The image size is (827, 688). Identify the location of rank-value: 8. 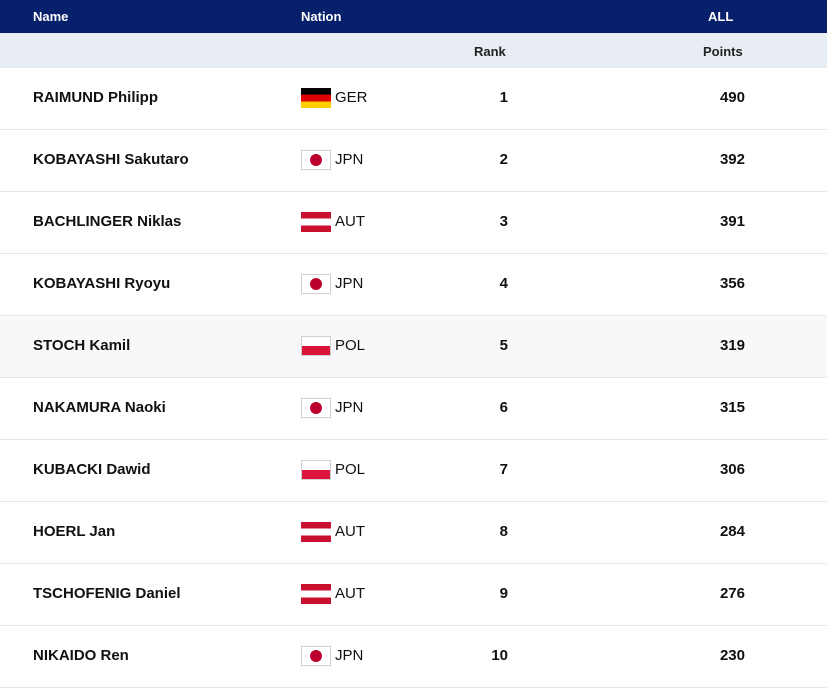
(503, 531).